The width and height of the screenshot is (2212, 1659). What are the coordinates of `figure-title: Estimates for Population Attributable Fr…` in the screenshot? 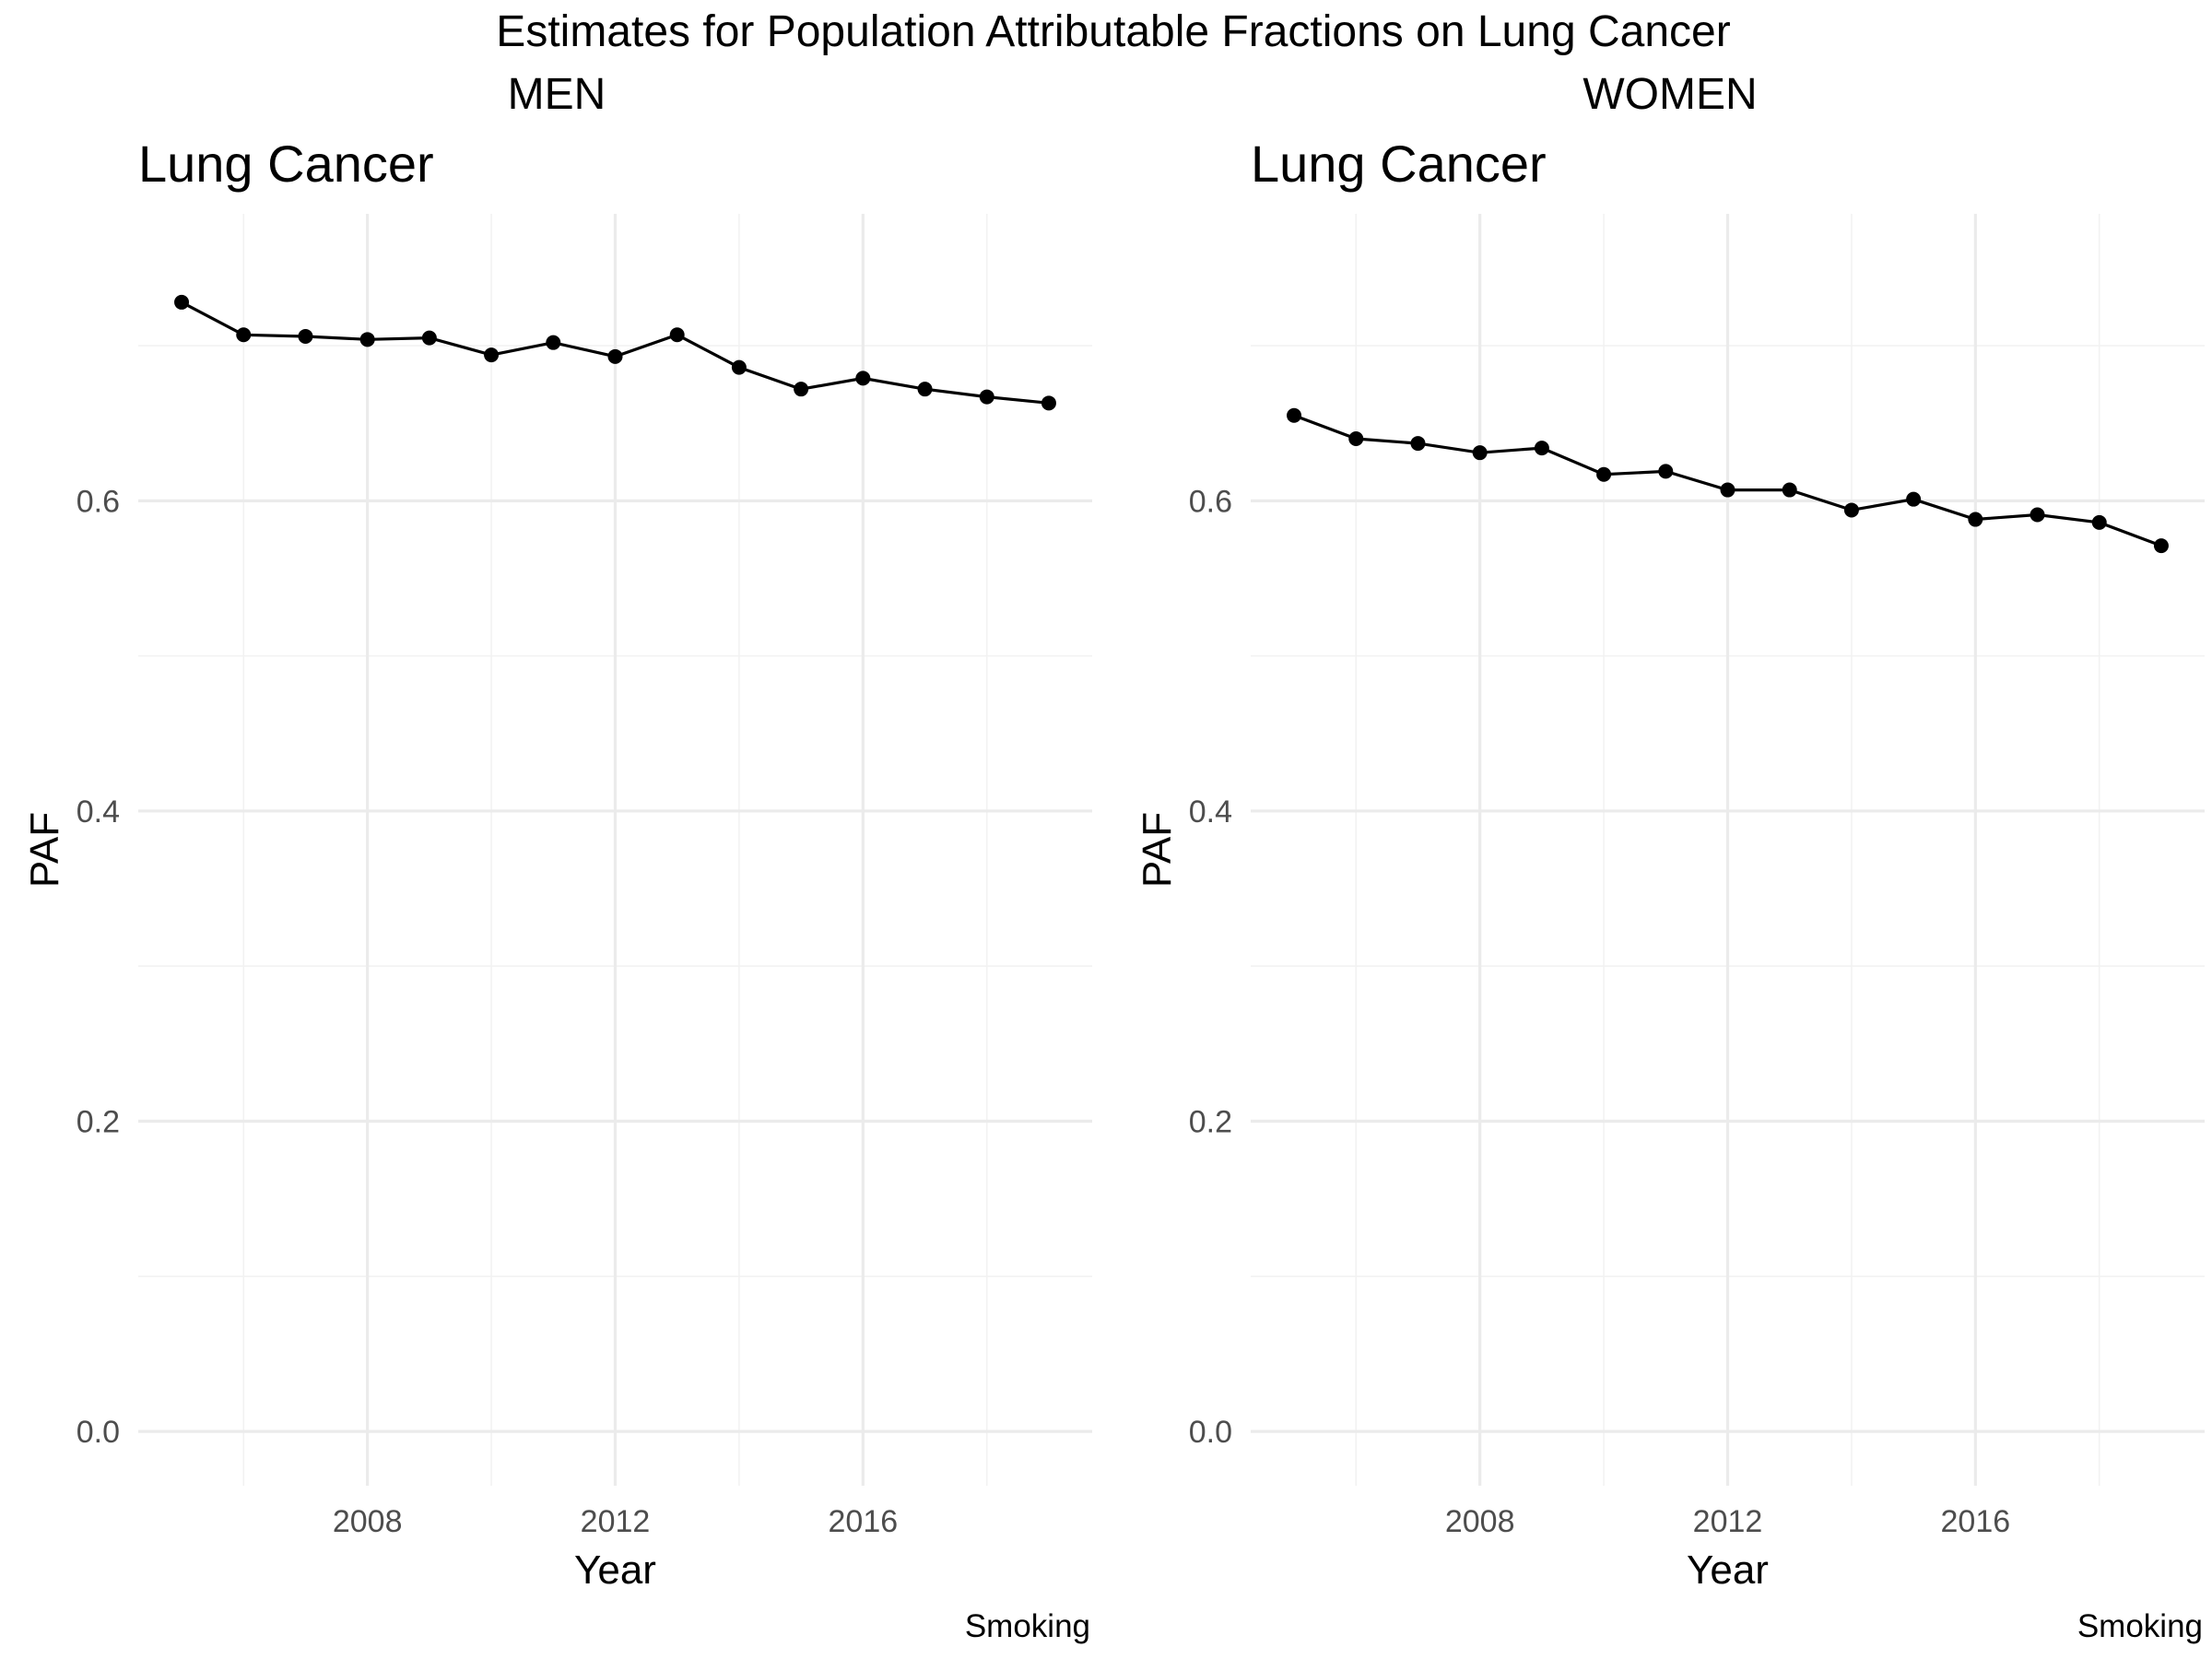 It's located at (1113, 31).